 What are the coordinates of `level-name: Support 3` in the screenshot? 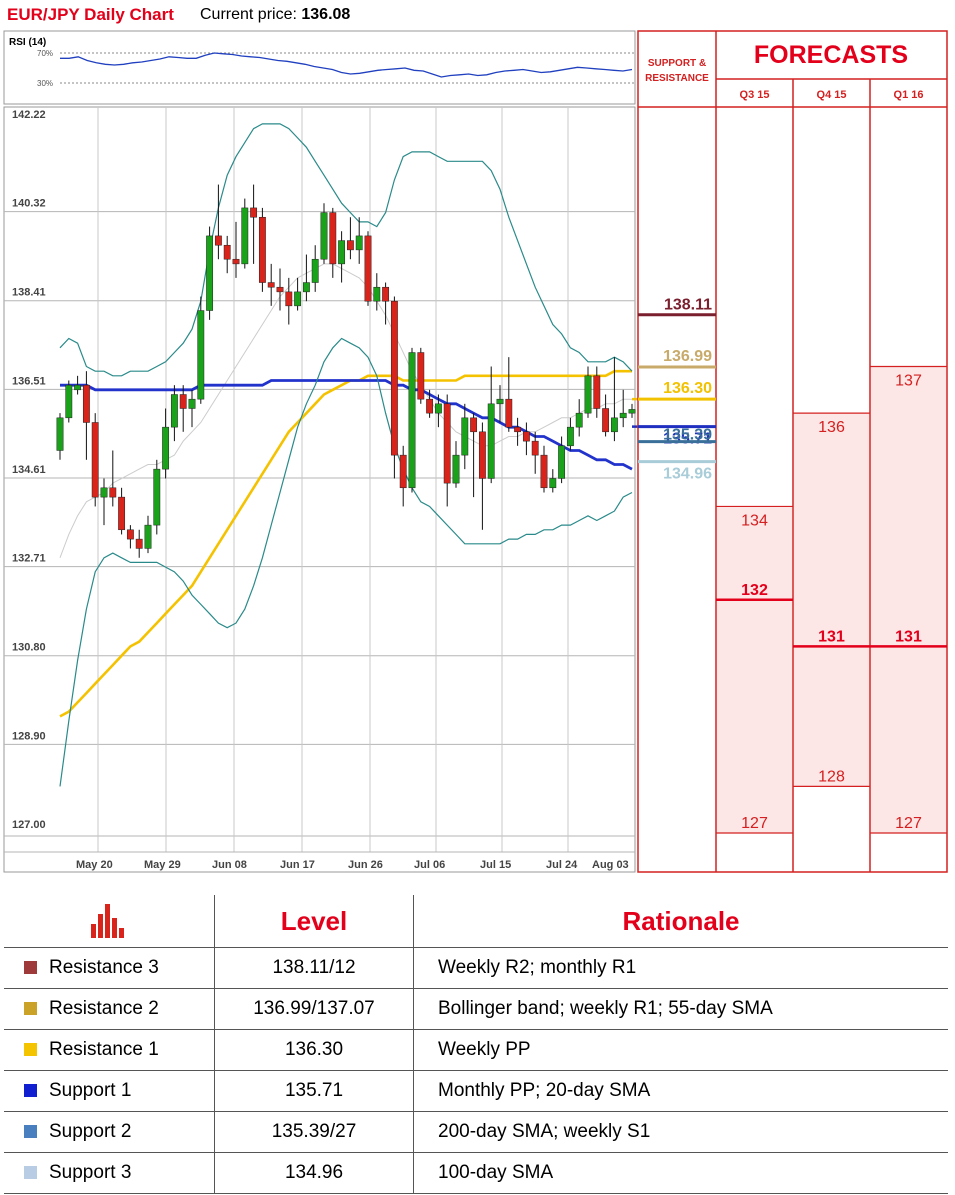 It's located at (90, 1172).